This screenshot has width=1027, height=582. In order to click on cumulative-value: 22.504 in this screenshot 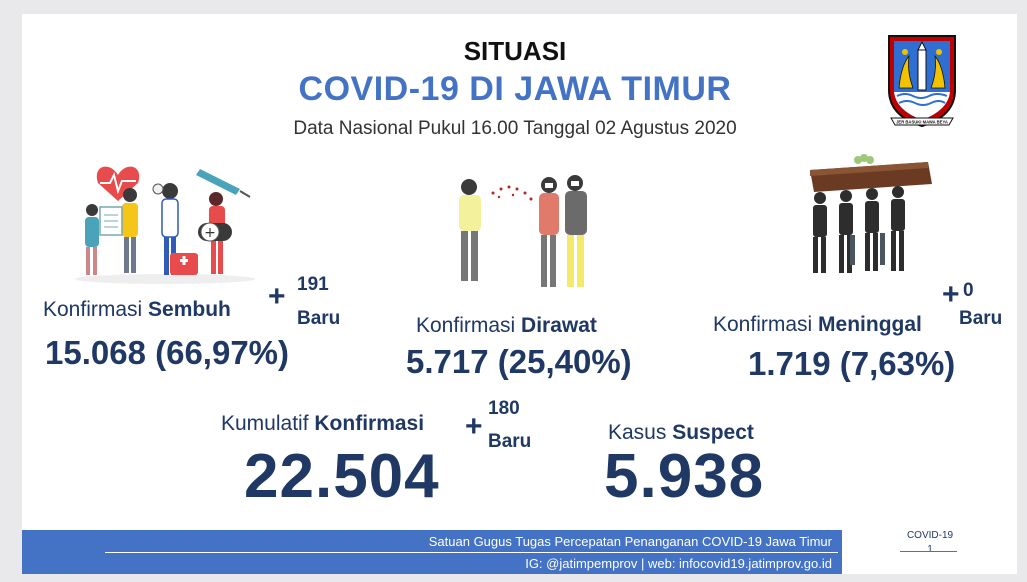, I will do `click(342, 476)`.